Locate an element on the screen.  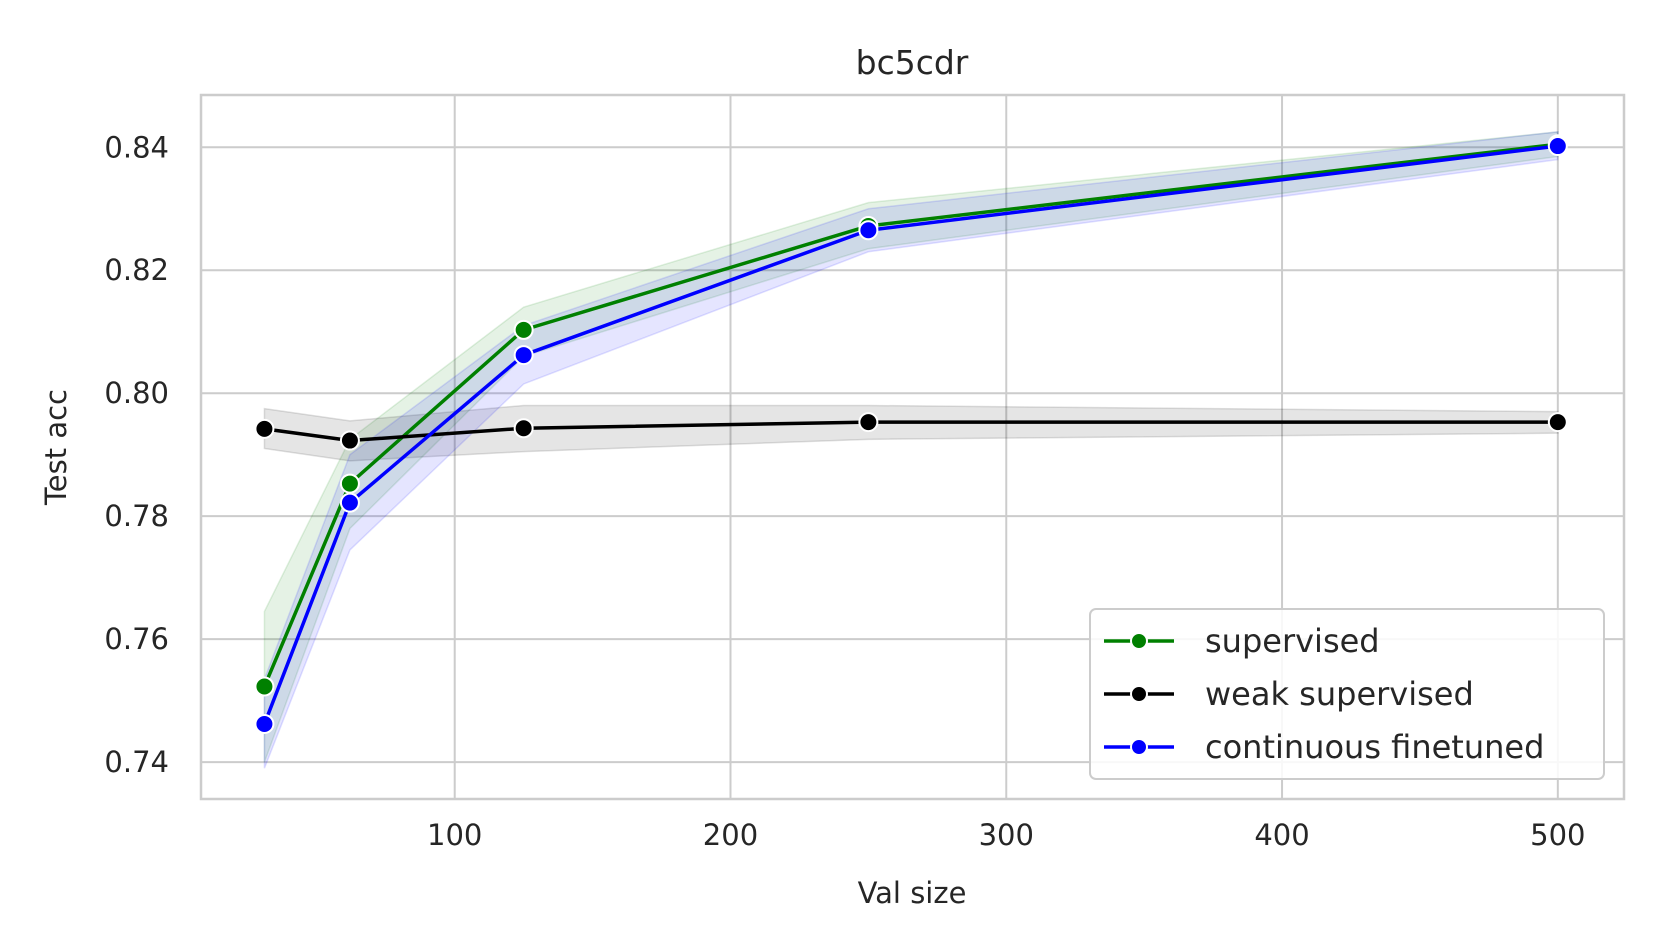
y-tick-label: 0.76 is located at coordinates (136, 639).